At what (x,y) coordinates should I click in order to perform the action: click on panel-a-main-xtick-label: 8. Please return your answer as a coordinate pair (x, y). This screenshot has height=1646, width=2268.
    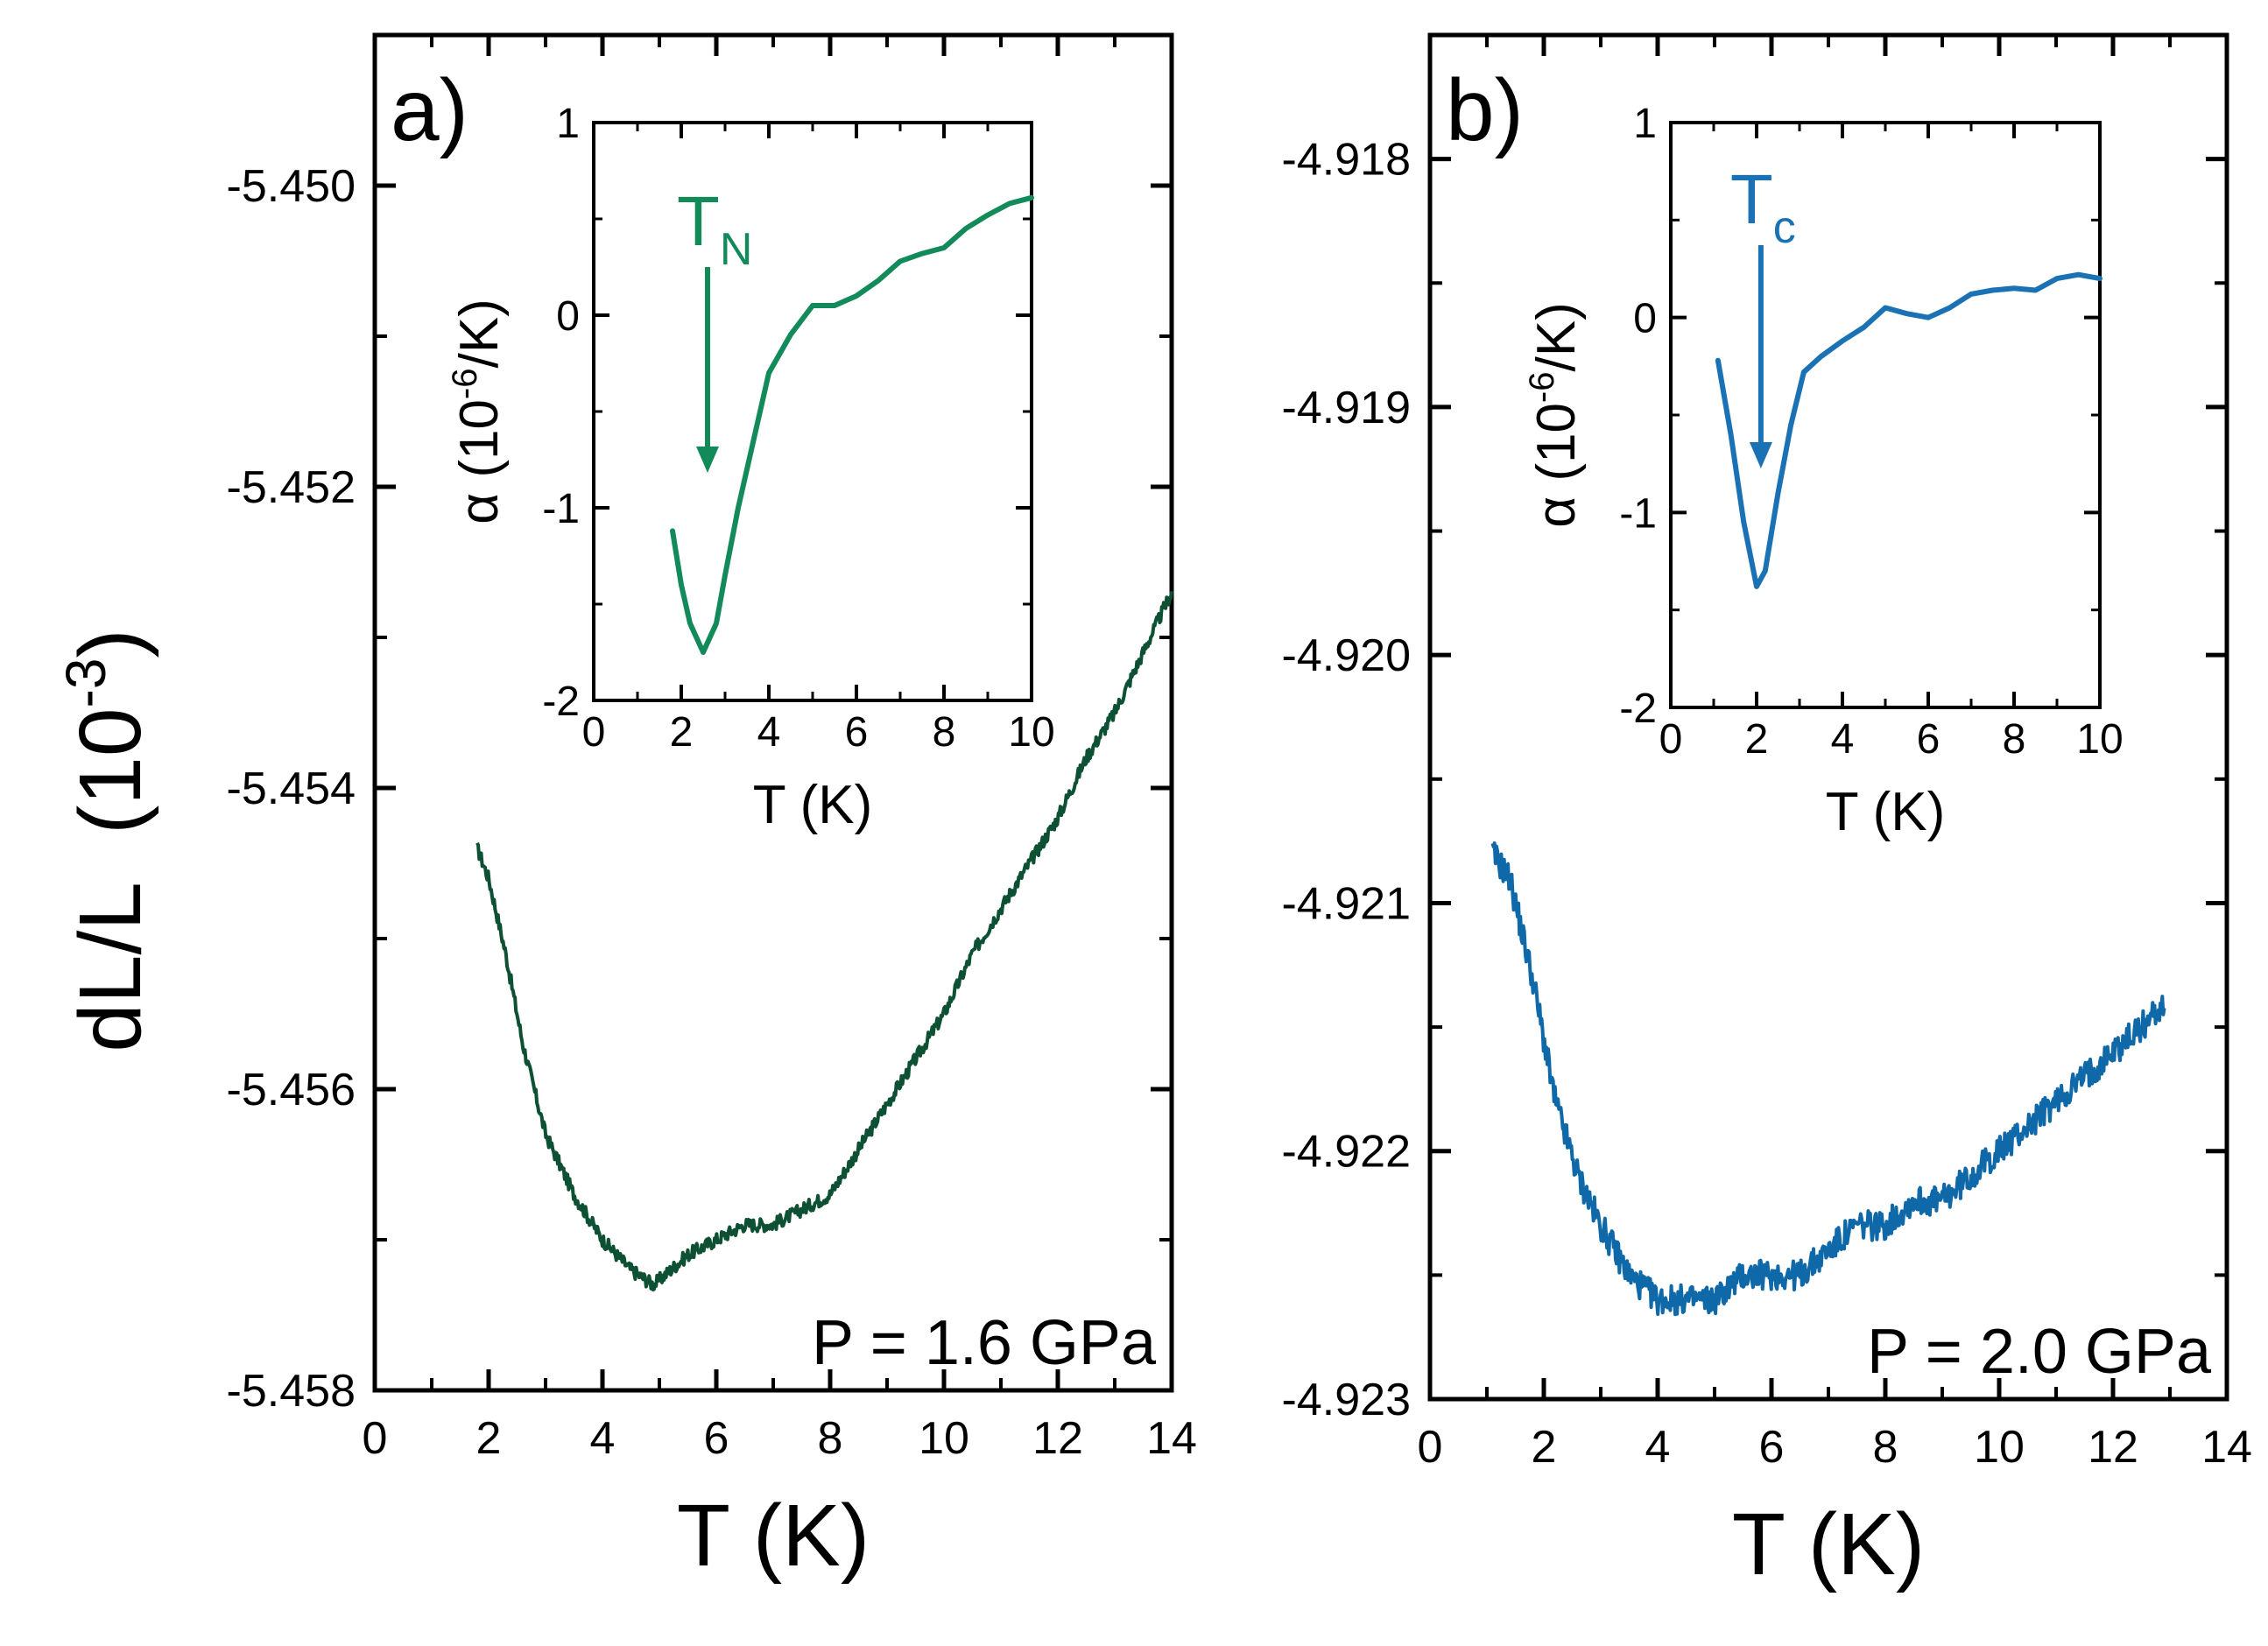
    Looking at the image, I should click on (831, 1438).